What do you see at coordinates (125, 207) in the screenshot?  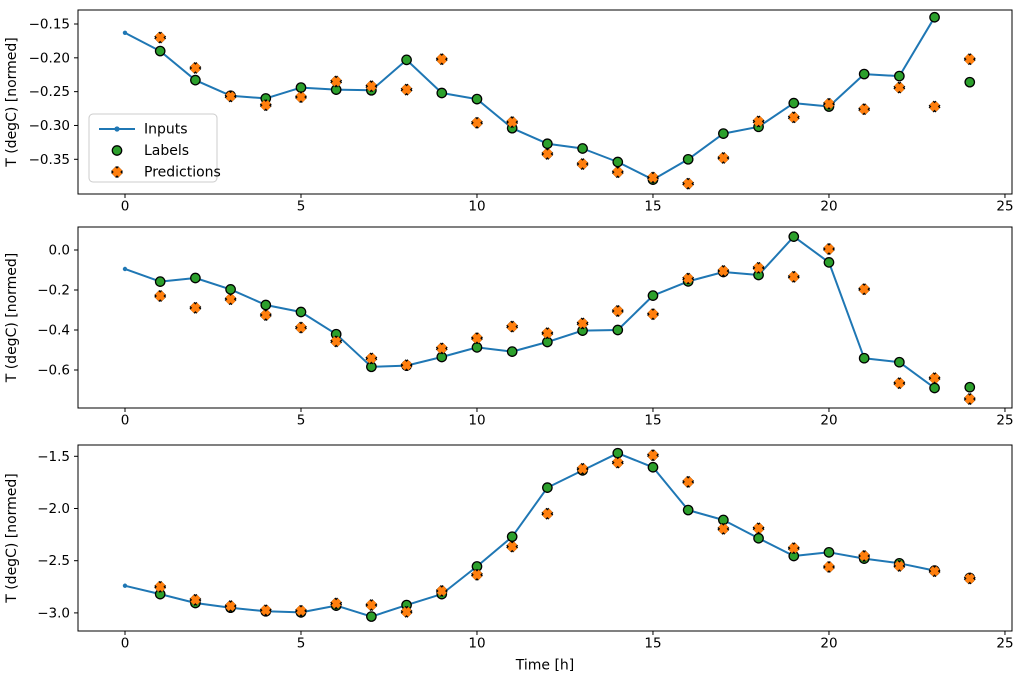 I see `x-tick-label: 0` at bounding box center [125, 207].